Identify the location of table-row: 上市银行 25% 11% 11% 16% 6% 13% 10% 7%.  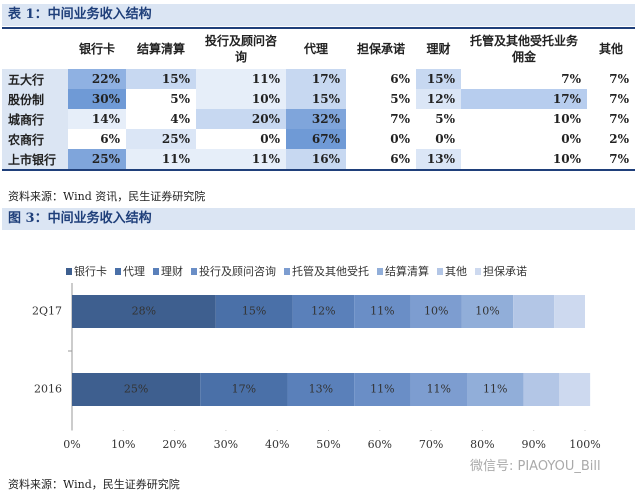
(318, 159).